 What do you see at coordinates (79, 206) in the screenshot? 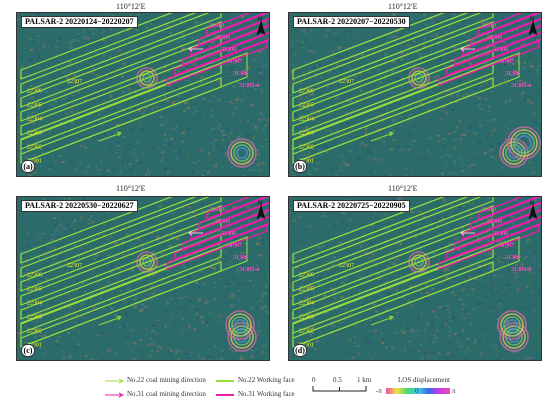
I see `panel-title: PALSAR-2 20220530−20220627` at bounding box center [79, 206].